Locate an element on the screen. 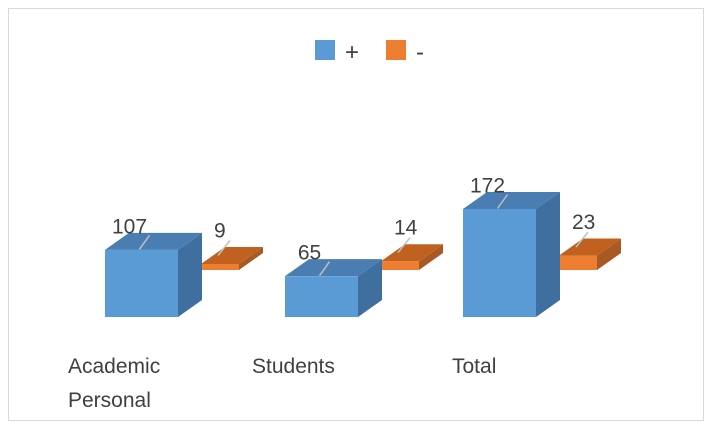 This screenshot has height=429, width=712. bar-minus-0-side is located at coordinates (251, 258).